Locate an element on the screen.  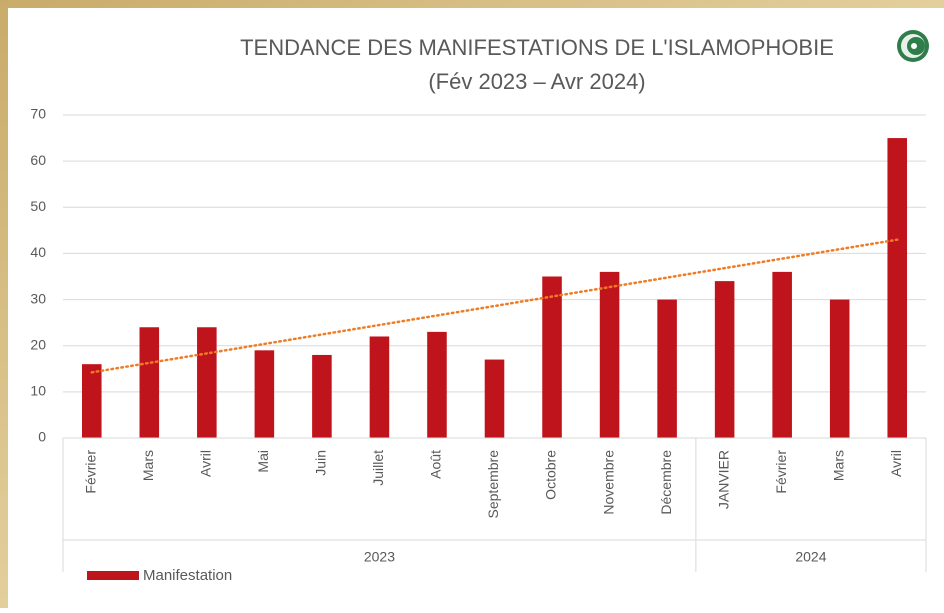
y-tick-label: 30 is located at coordinates (38, 298).